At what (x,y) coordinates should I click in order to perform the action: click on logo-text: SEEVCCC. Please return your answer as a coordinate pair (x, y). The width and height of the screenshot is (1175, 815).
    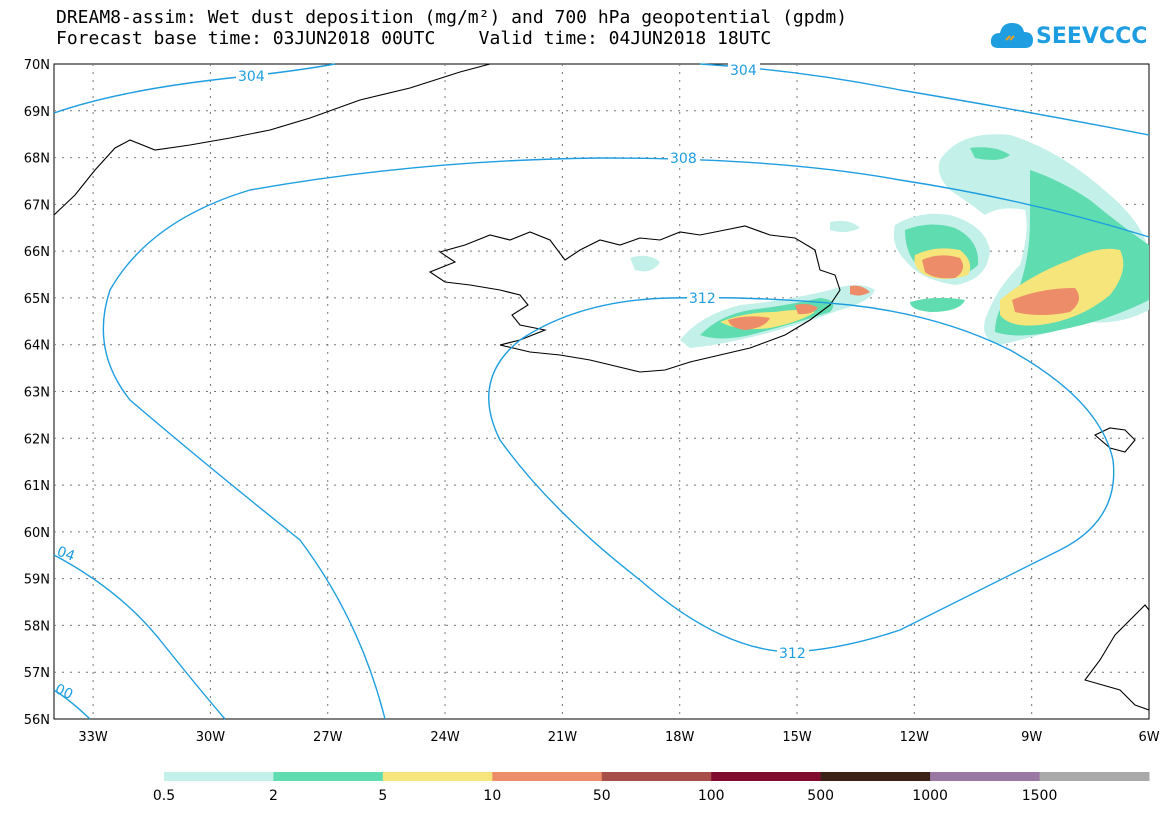
    Looking at the image, I should click on (1092, 36).